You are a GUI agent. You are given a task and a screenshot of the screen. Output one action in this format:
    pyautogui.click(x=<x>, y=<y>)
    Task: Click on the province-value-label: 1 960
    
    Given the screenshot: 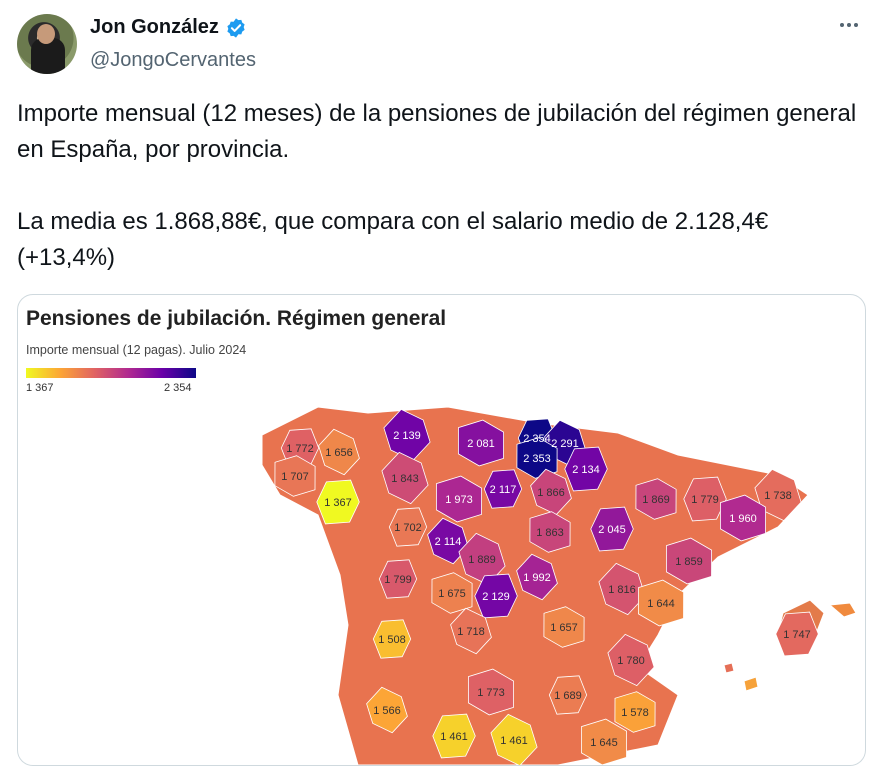 What is the action you would take?
    pyautogui.click(x=743, y=519)
    